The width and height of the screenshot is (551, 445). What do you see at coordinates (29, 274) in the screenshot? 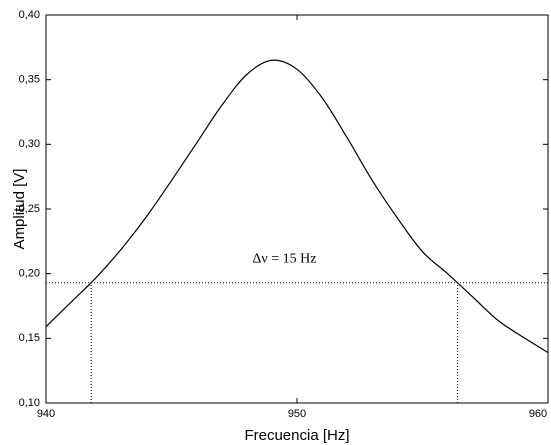
I see `y-tick-label: 0,20` at bounding box center [29, 274].